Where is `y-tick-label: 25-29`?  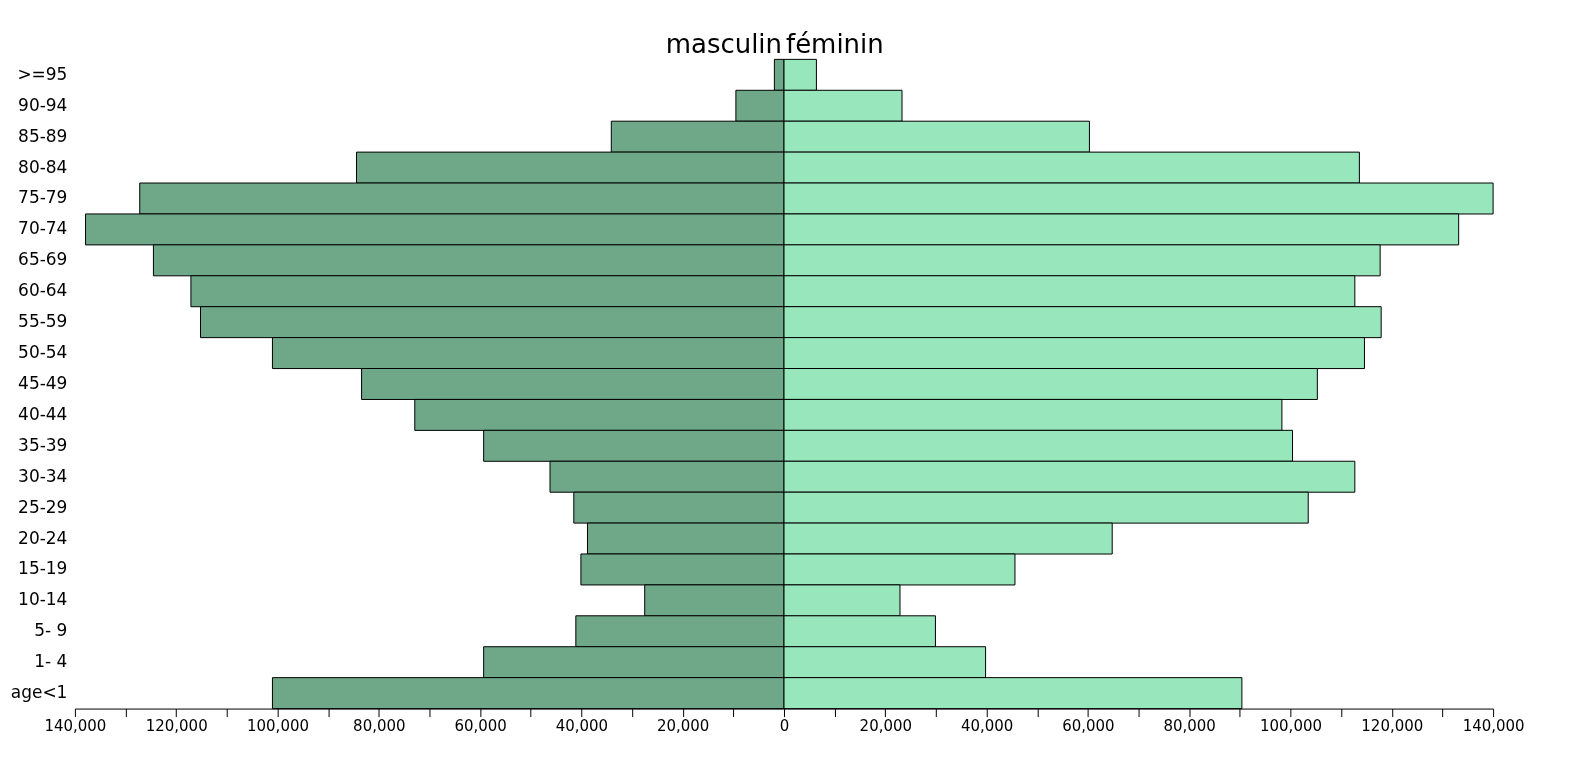 y-tick-label: 25-29 is located at coordinates (43, 506).